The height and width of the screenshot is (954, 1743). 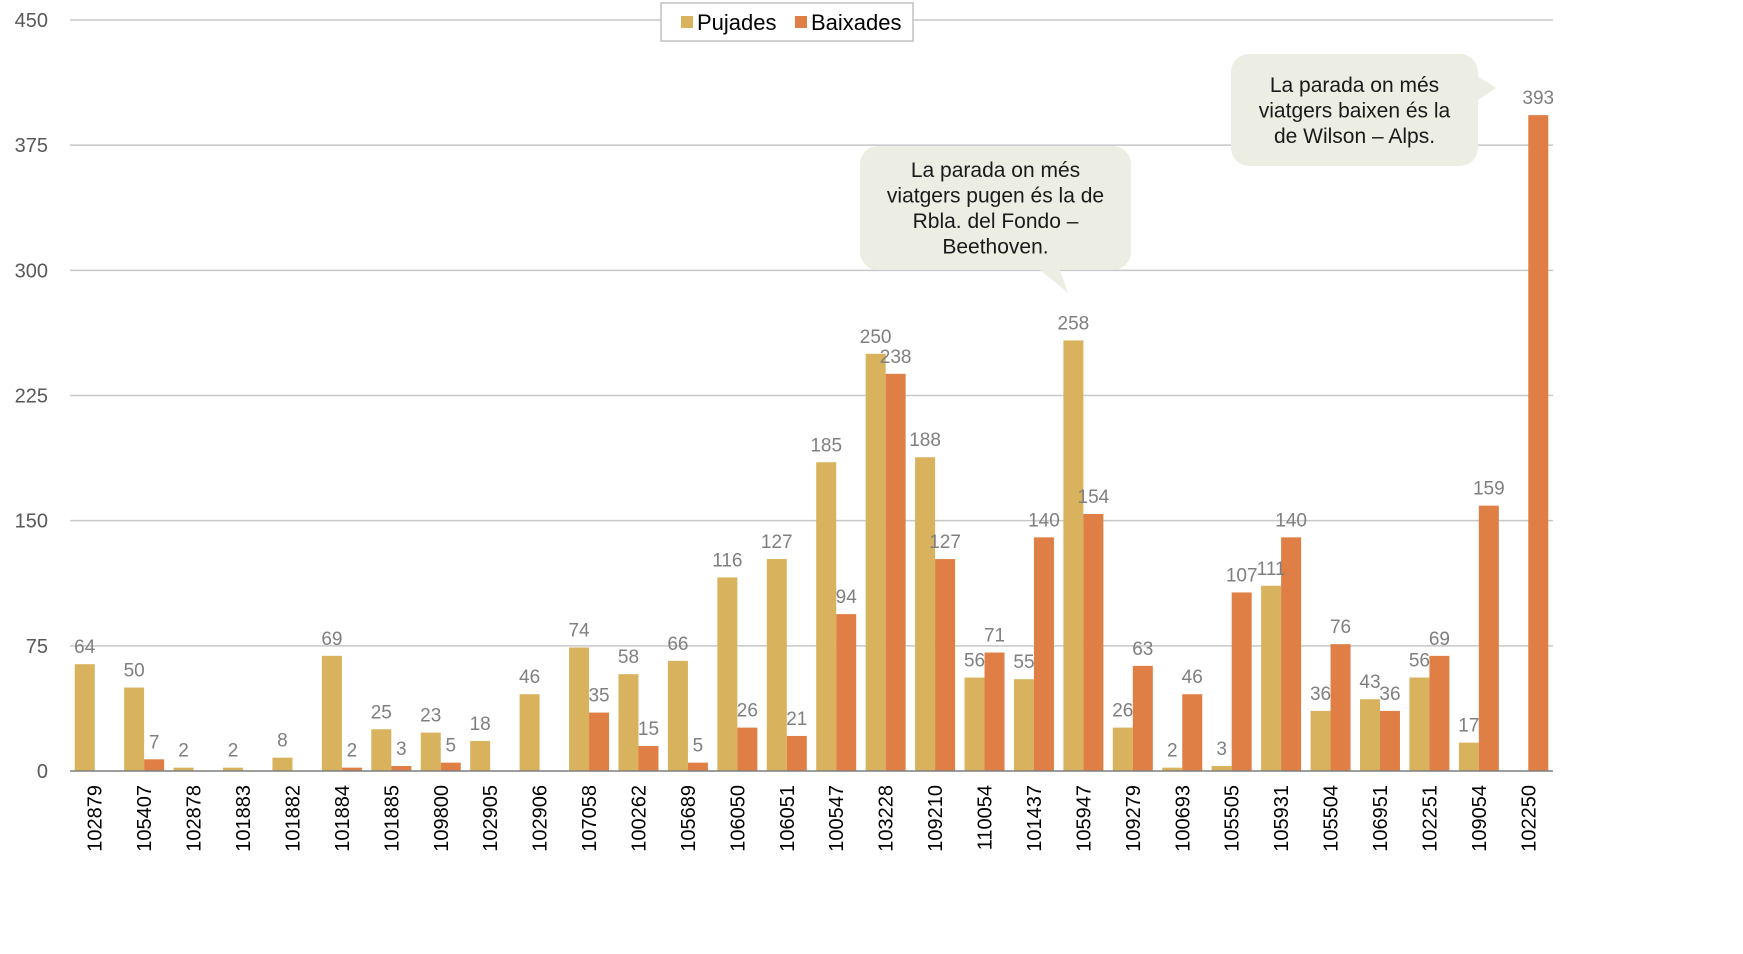 What do you see at coordinates (1320, 694) in the screenshot?
I see `data-label-pujades: 36` at bounding box center [1320, 694].